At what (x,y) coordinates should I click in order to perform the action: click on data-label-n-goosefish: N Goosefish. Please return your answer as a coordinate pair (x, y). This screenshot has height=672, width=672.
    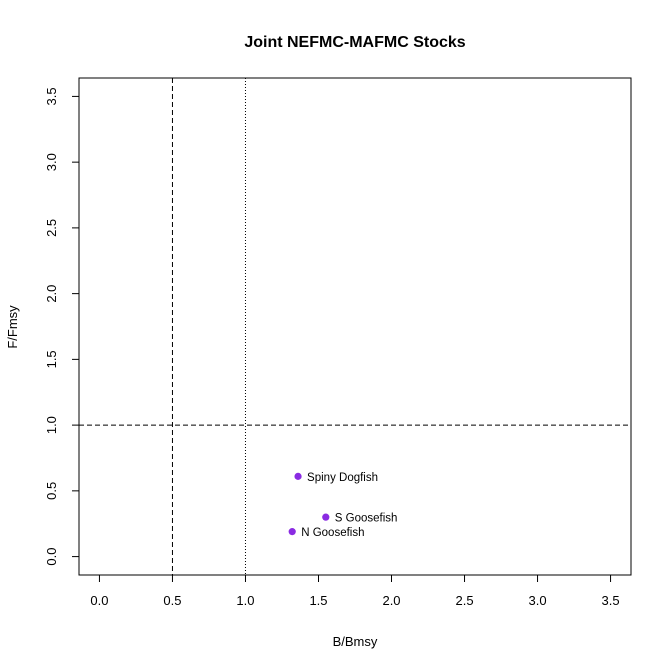
    Looking at the image, I should click on (332, 533).